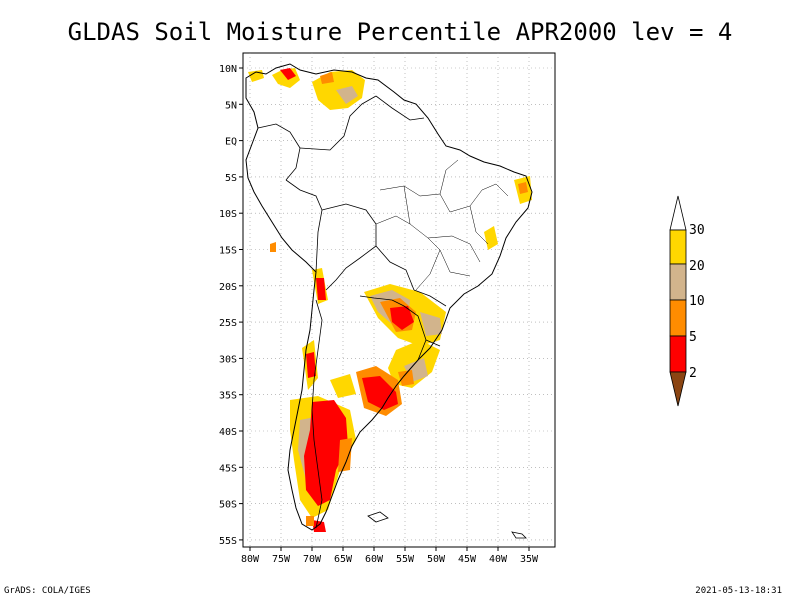 This screenshot has height=600, width=800. I want to click on legend-label-20: 20, so click(697, 266).